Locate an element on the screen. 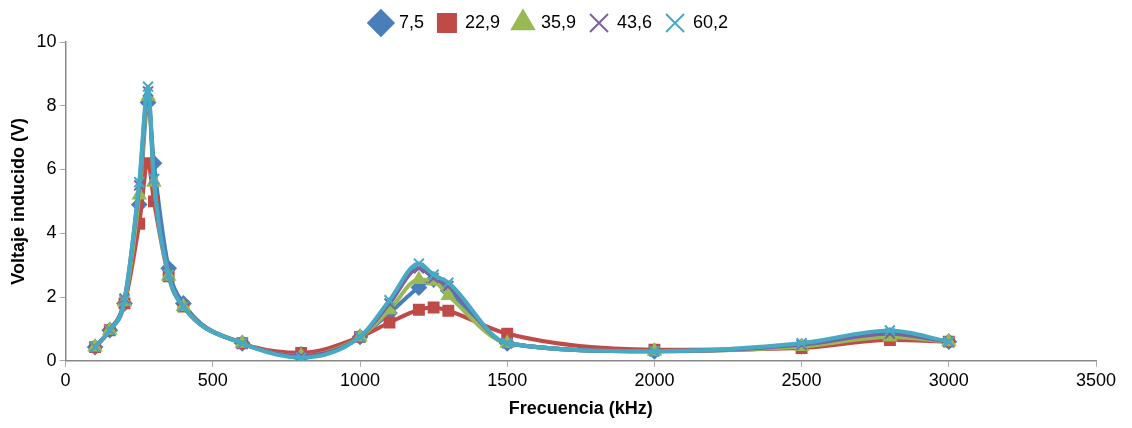 This screenshot has width=1132, height=428. y-tick-label: 4 is located at coordinates (51, 232).